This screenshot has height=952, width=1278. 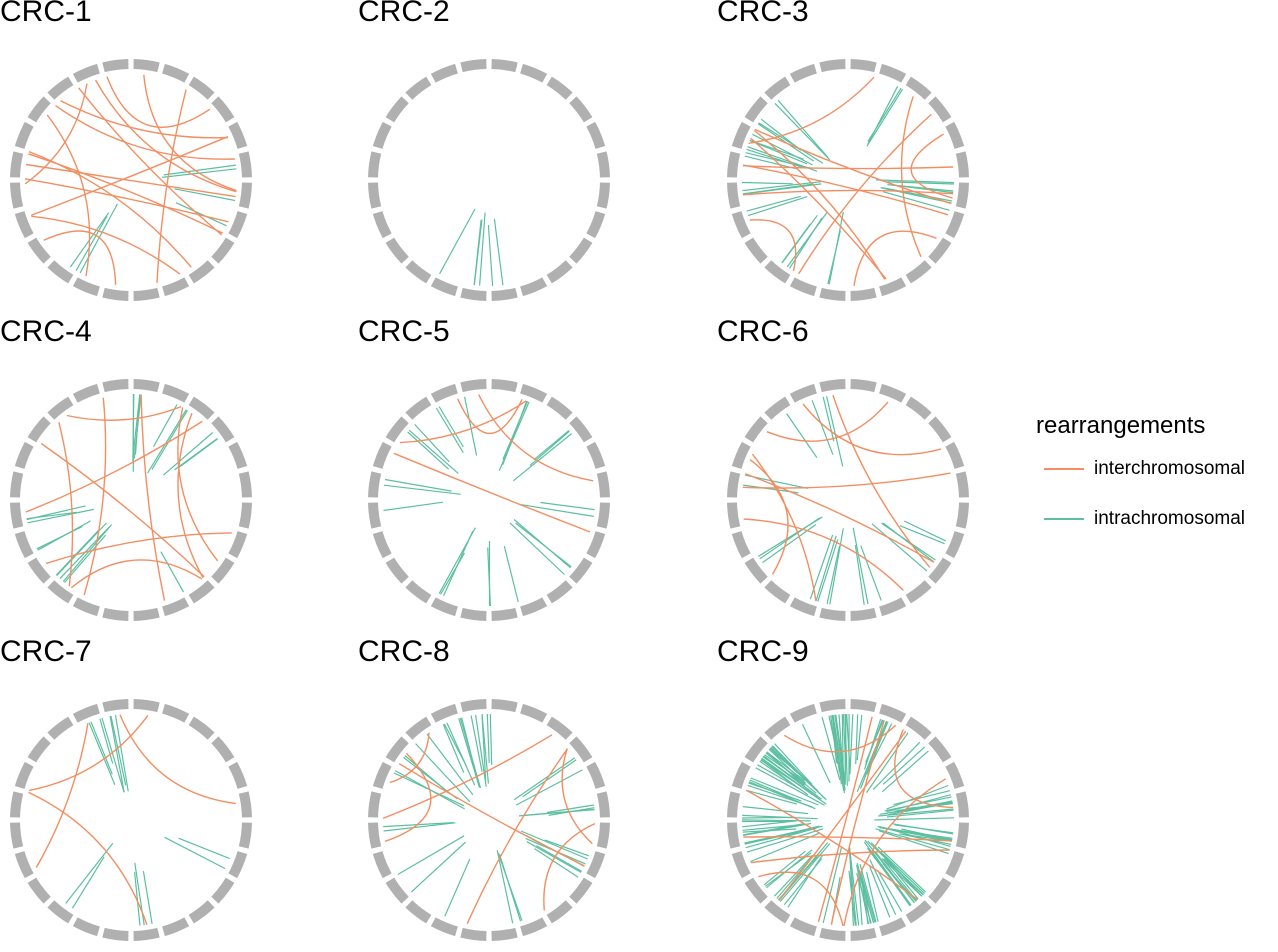 What do you see at coordinates (131, 180) in the screenshot?
I see `rearrangement-links` at bounding box center [131, 180].